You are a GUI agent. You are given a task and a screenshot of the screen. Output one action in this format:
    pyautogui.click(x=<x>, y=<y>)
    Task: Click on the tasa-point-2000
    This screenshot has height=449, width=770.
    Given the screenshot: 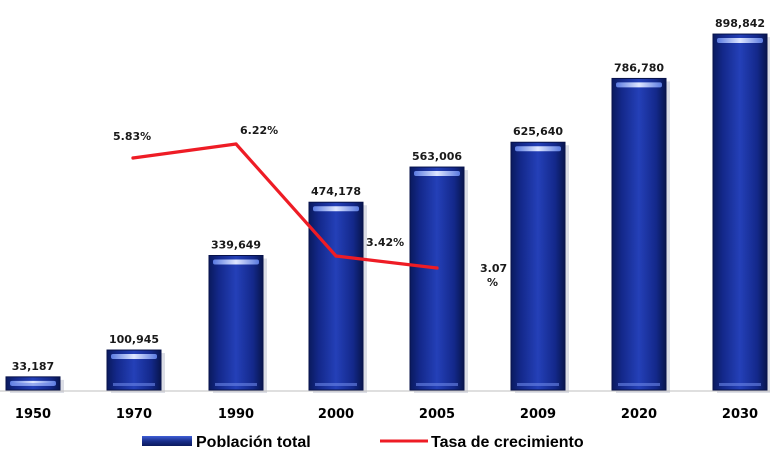 What is the action you would take?
    pyautogui.click(x=336, y=256)
    